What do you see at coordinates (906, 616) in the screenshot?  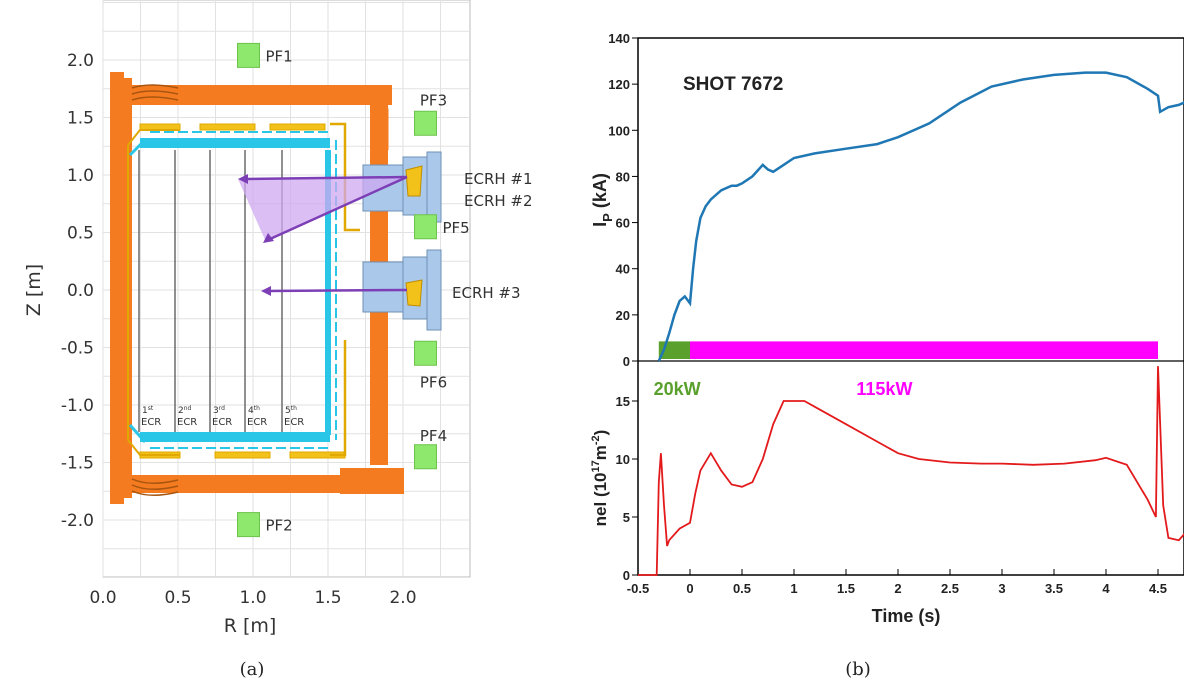 I see `time-x-axis-label: Time (s)` at bounding box center [906, 616].